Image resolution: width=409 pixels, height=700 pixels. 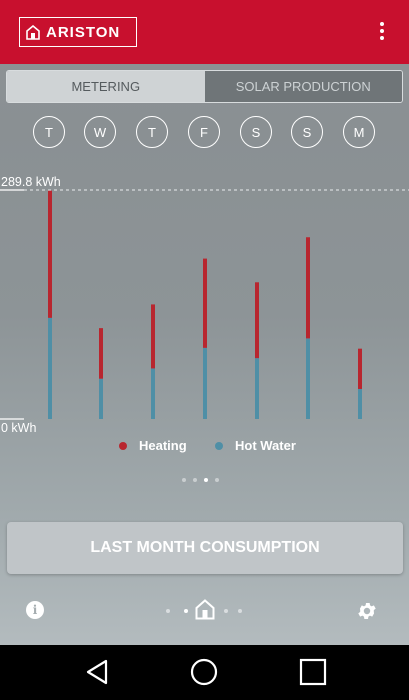 What do you see at coordinates (31, 182) in the screenshot?
I see `y-axis-max-label: 289.8 kWh` at bounding box center [31, 182].